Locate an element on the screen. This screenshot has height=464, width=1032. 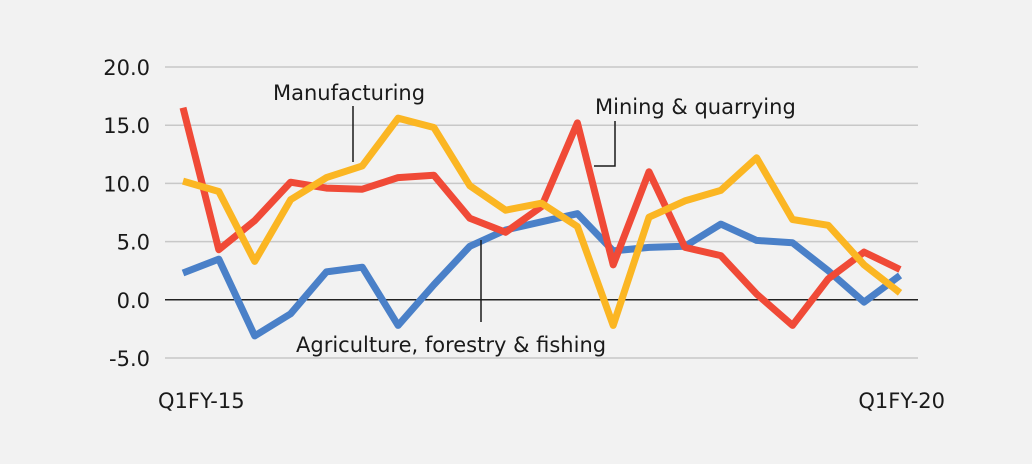
y-tick-label: -5.0 is located at coordinates (129, 359).